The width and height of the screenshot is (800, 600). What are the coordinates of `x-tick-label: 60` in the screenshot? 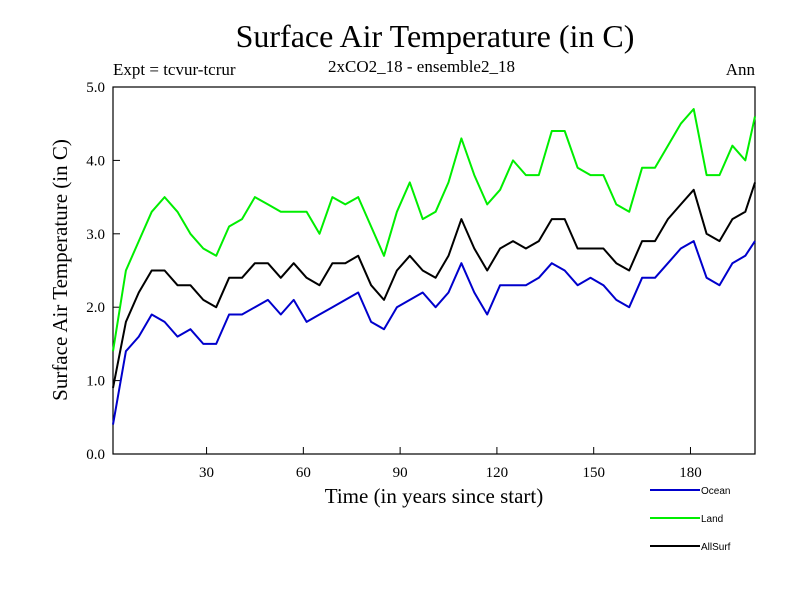 It's located at (303, 473).